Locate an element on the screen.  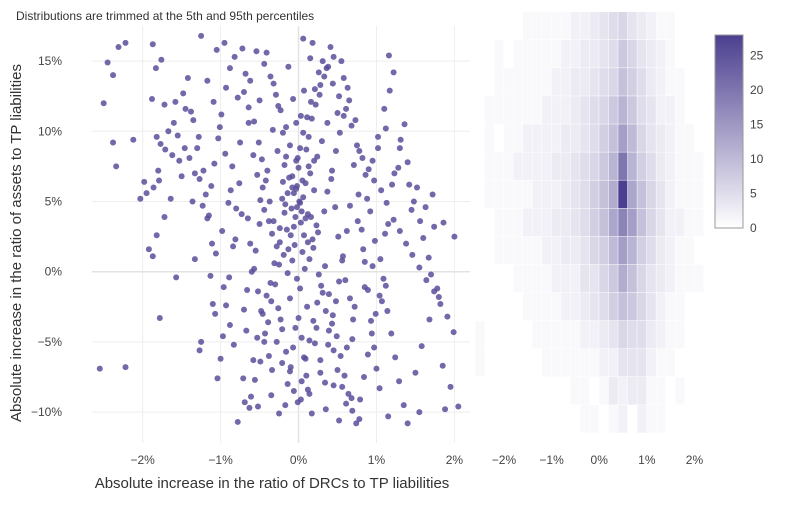
colorbar-tick-label: 15 is located at coordinates (757, 125).